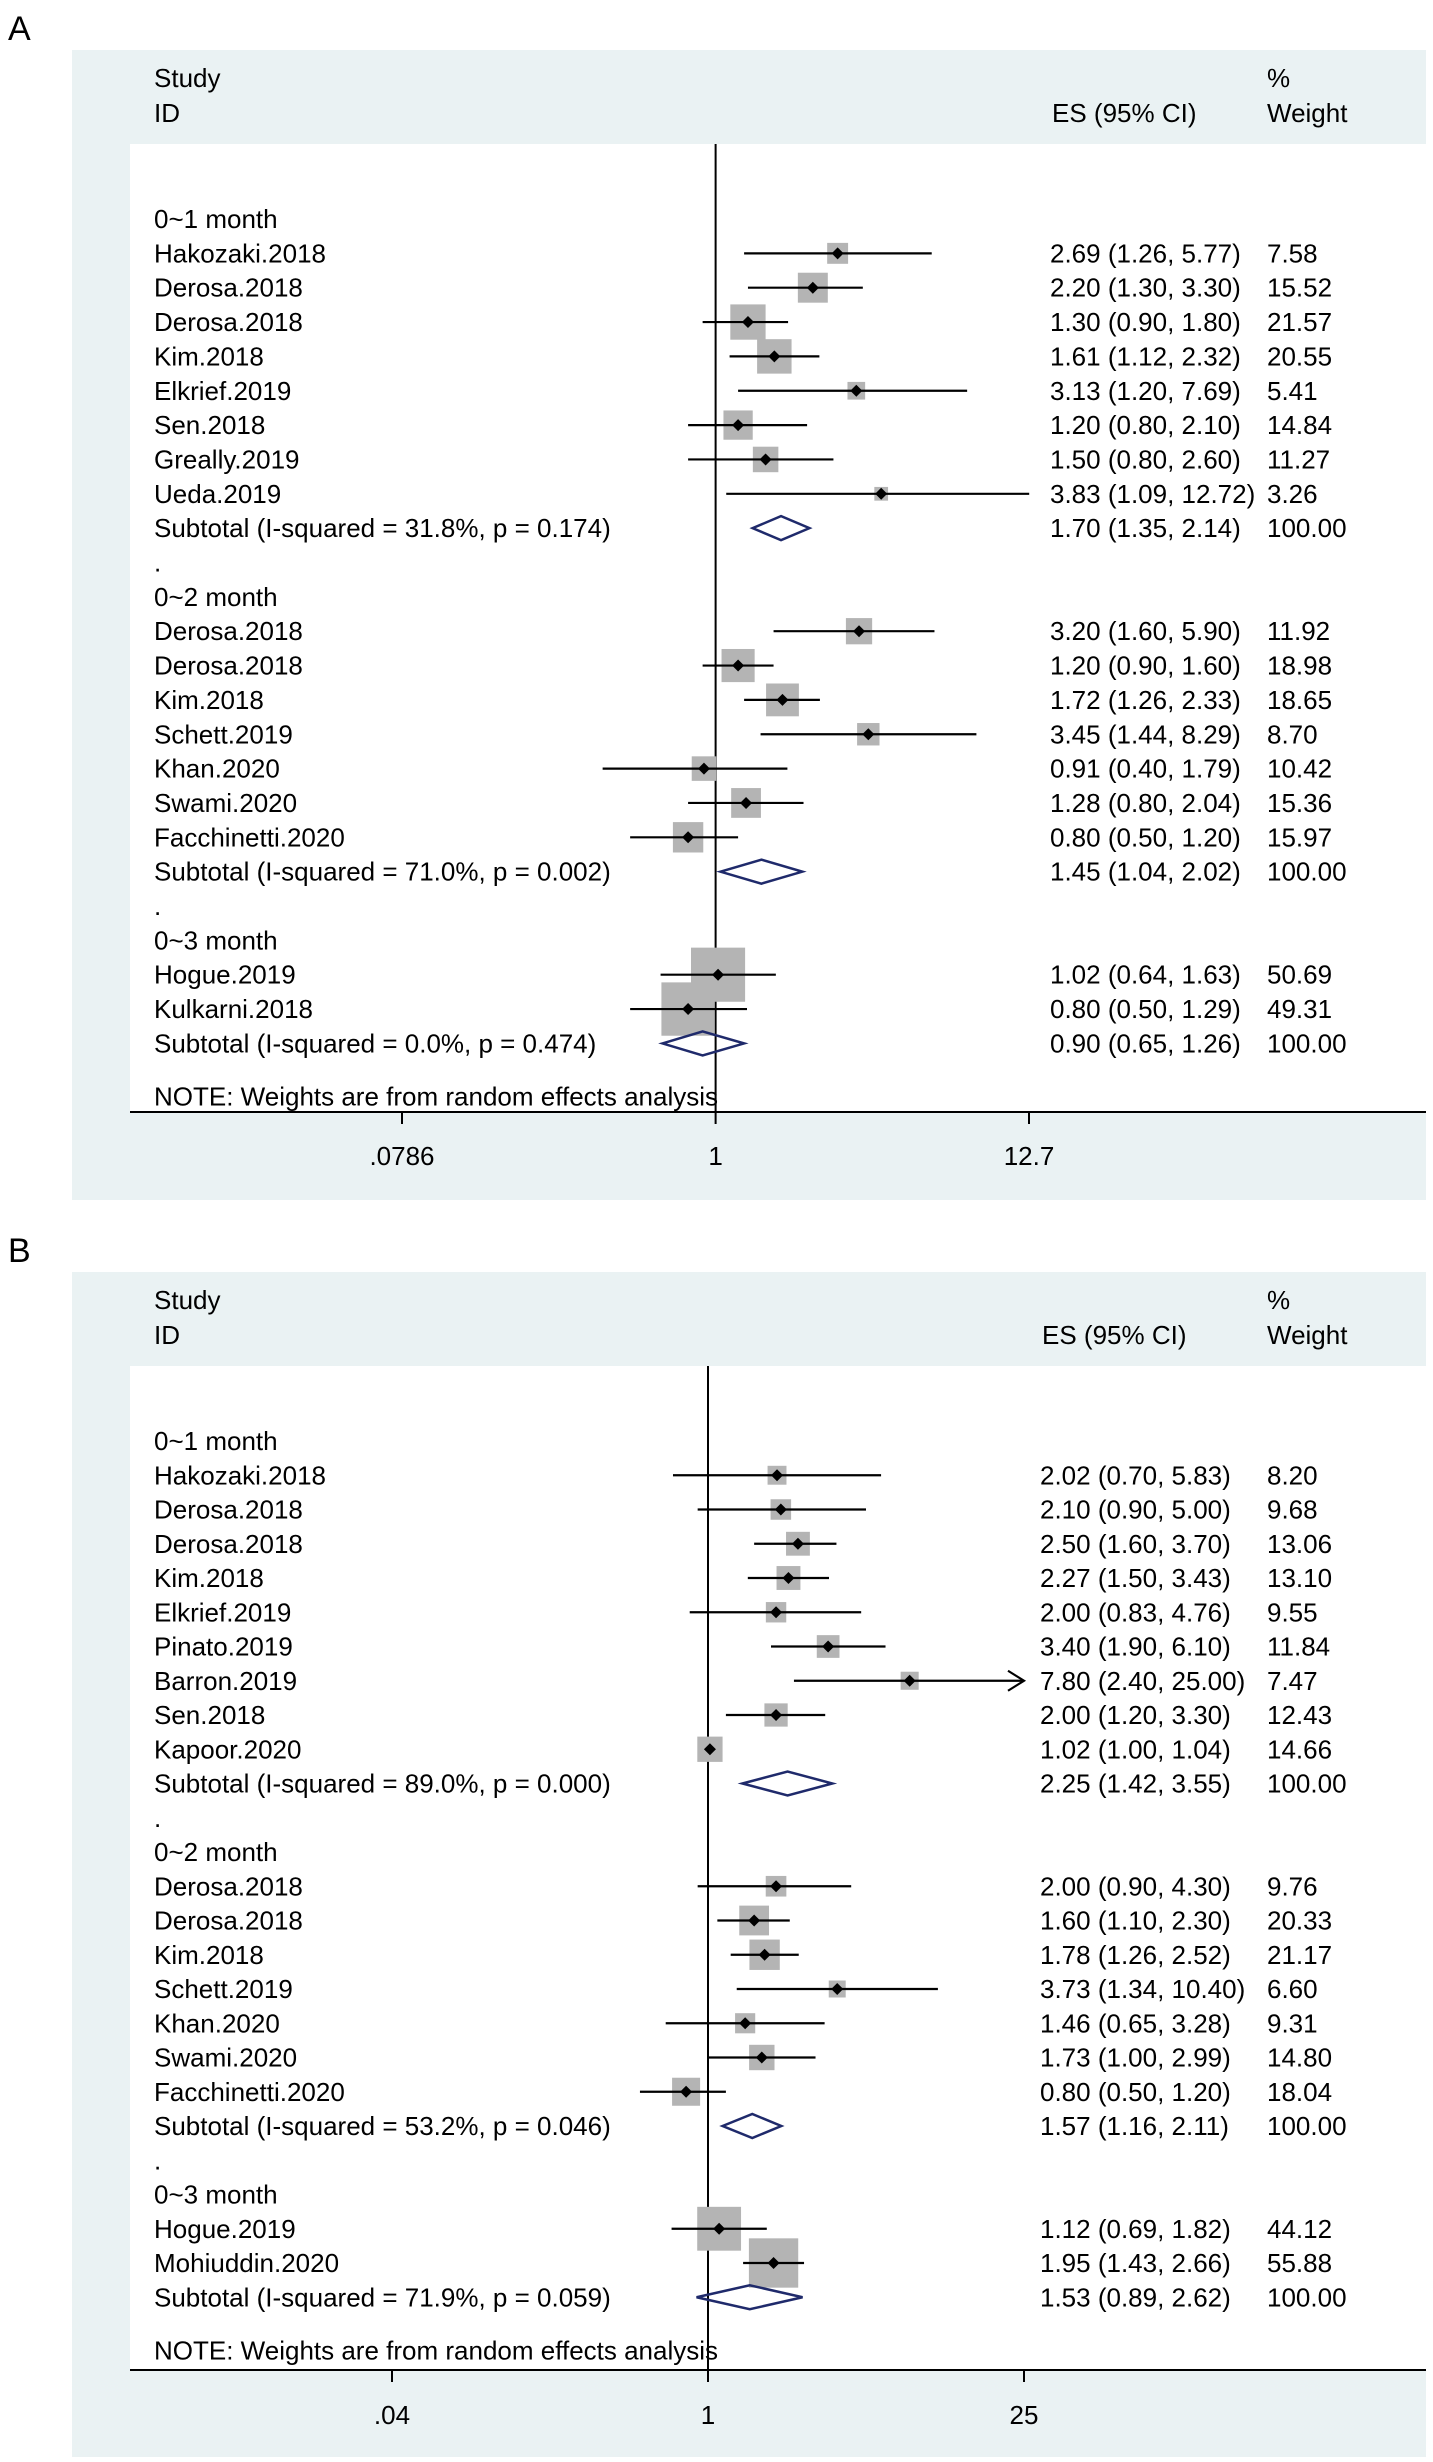 This screenshot has height=2462, width=1433. I want to click on es-ci-text: 1.70 (1.35, 2.14), so click(1145, 528).